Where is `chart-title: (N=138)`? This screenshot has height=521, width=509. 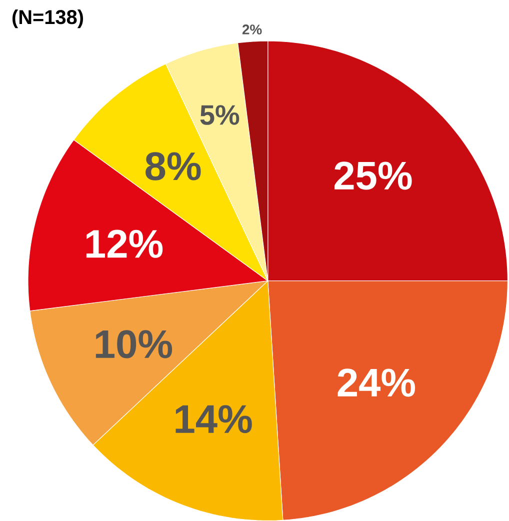 chart-title: (N=138) is located at coordinates (48, 19).